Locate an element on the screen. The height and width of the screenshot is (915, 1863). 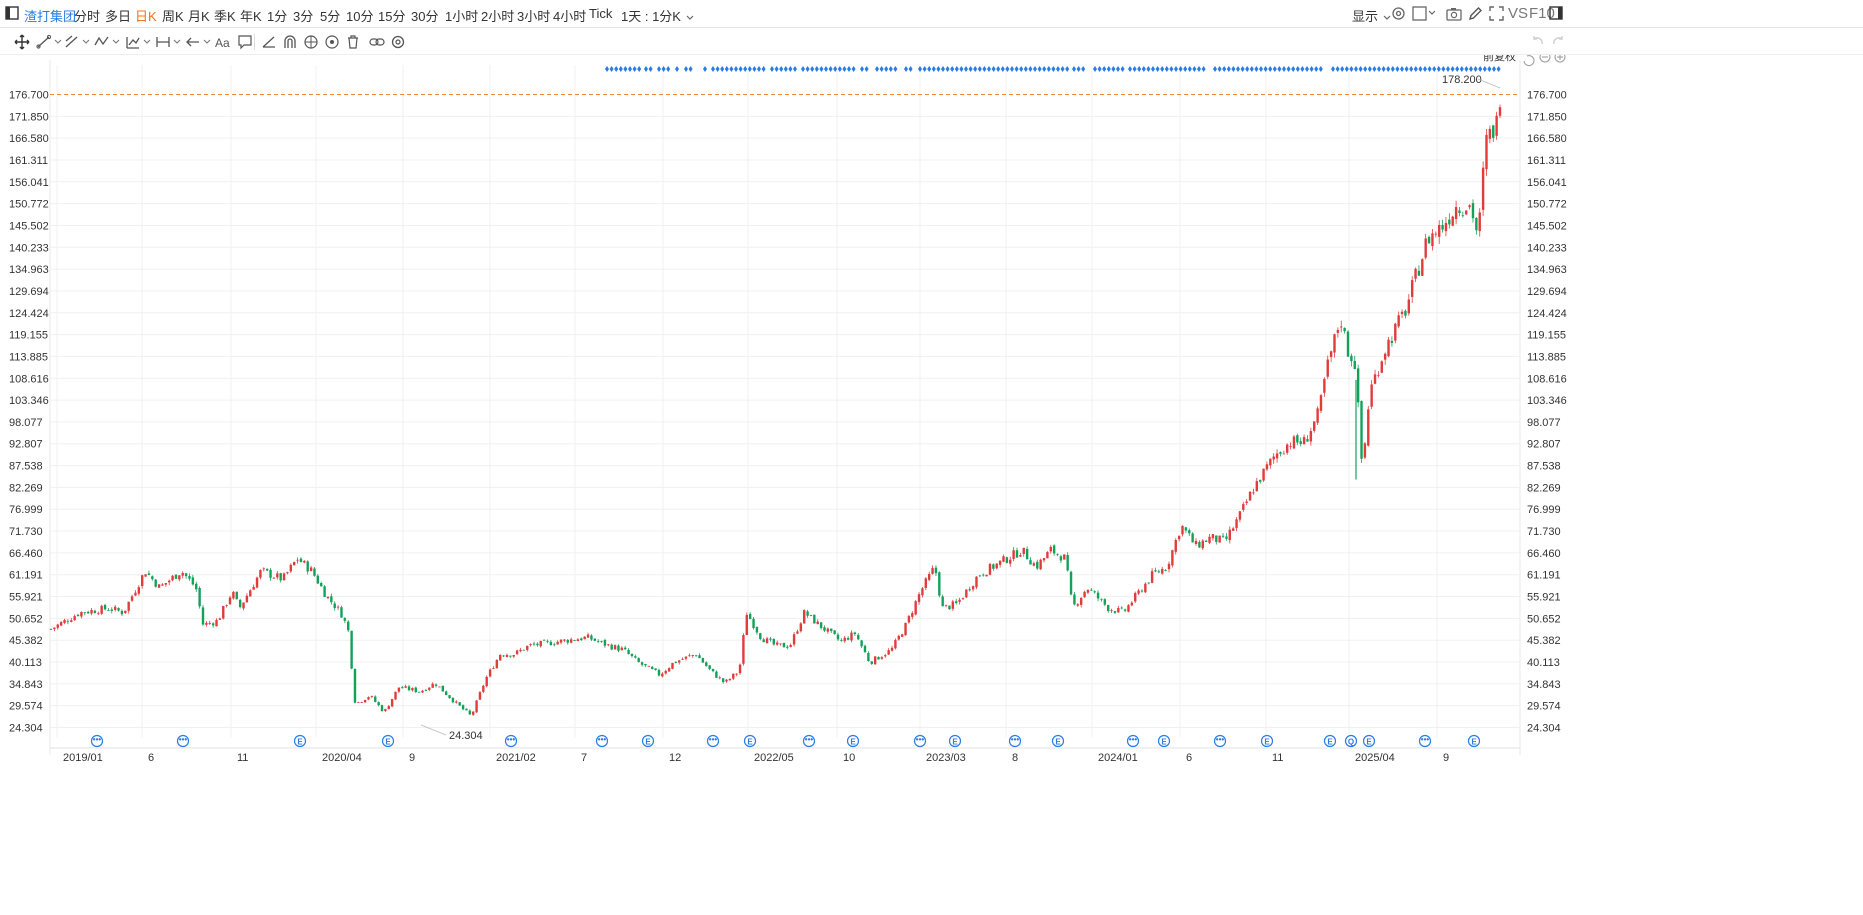
settings-icon is located at coordinates (398, 44).